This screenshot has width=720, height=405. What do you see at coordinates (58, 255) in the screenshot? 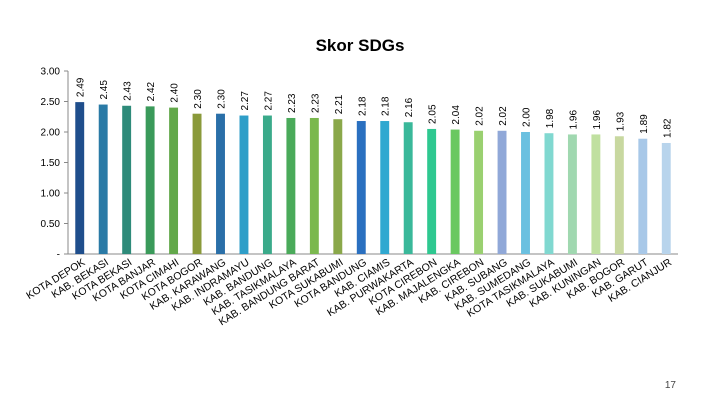
I see `y-tick-label: -` at bounding box center [58, 255].